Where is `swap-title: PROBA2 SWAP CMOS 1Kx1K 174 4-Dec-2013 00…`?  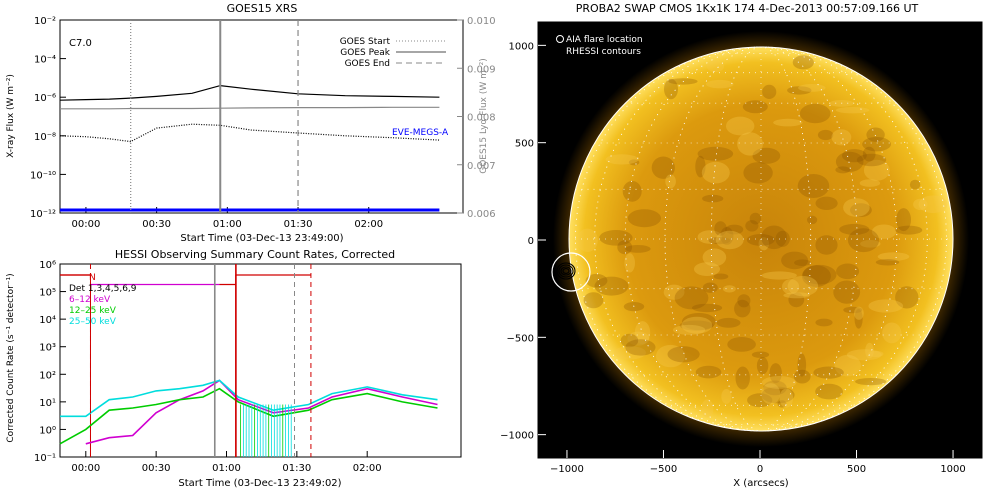
swap-title: PROBA2 SWAP CMOS 1Kx1K 174 4-Dec-2013 00… is located at coordinates (747, 8).